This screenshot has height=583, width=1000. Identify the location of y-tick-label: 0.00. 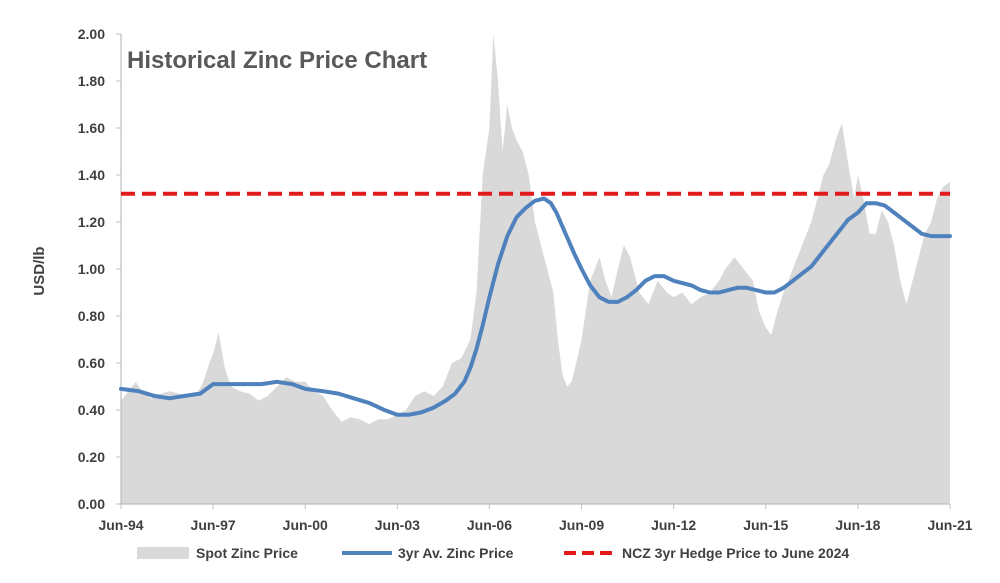
(91, 504).